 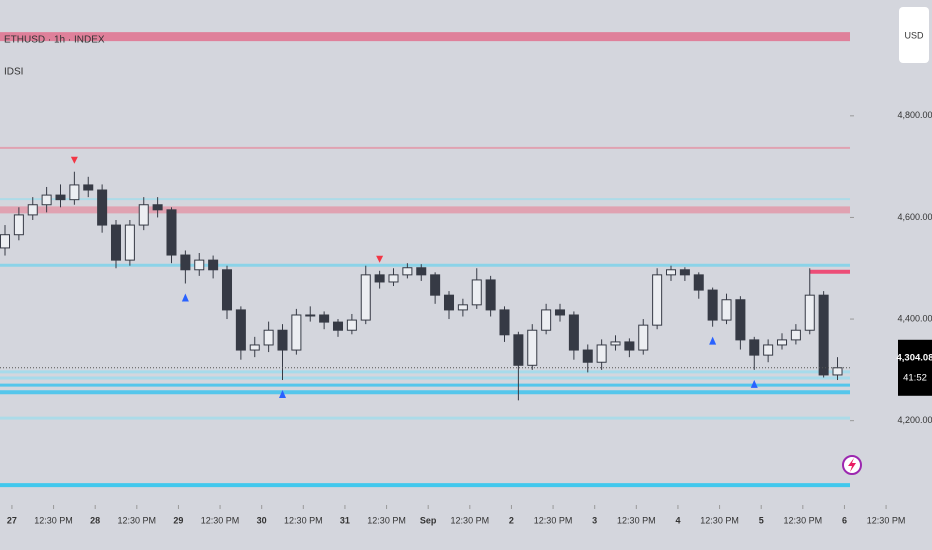 What do you see at coordinates (594, 520) in the screenshot?
I see `x-tick-label: 3` at bounding box center [594, 520].